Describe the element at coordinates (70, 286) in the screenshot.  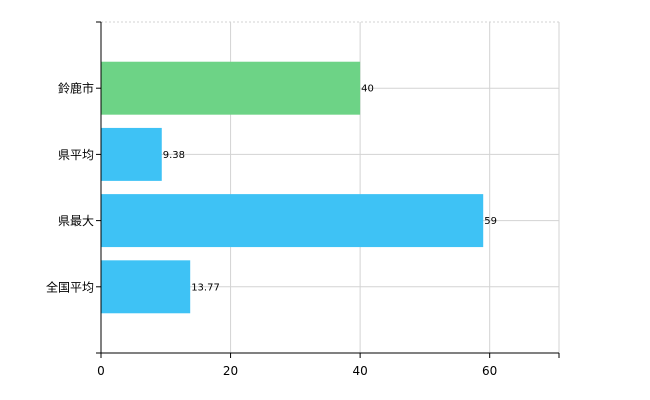
I see `y-tick-label: 全国平均` at that location.